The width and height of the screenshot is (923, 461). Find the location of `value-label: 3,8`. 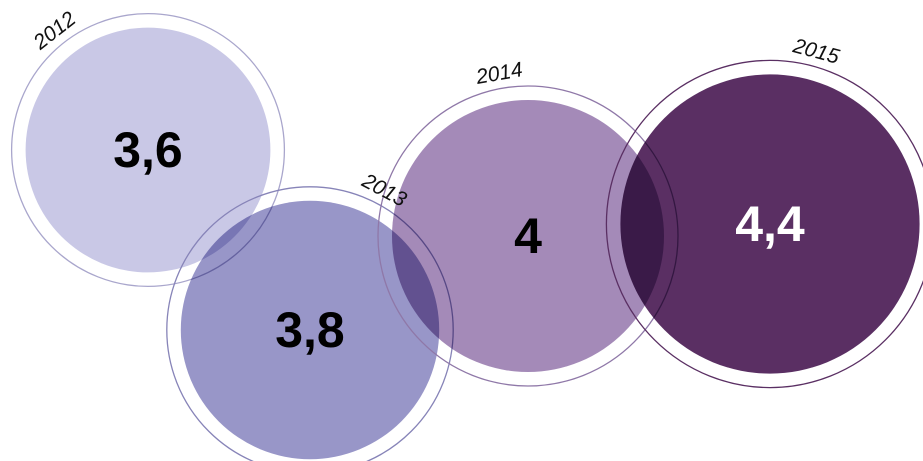

value-label: 3,8 is located at coordinates (310, 330).